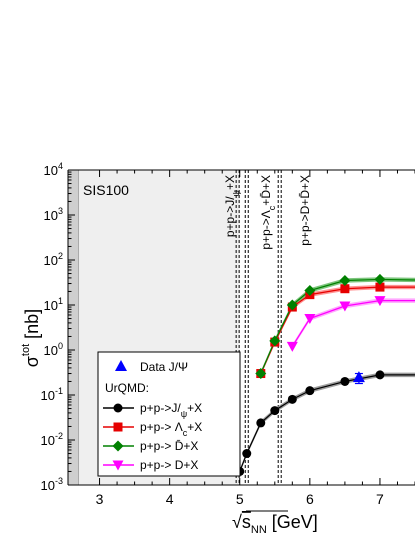 Image resolution: width=415 pixels, height=537 pixels. Describe the element at coordinates (53, 259) in the screenshot. I see `y-tick-label: 10²` at that location.